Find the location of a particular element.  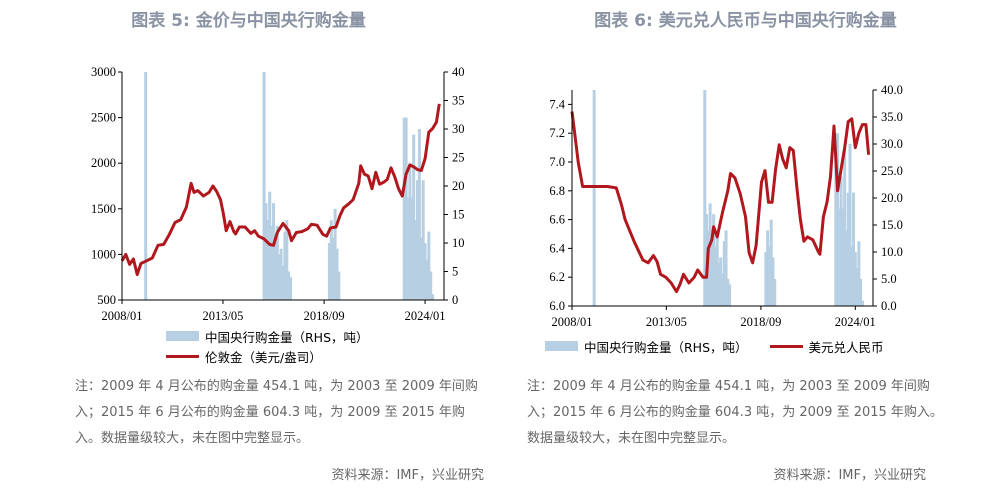

y-right-tick-label: 25 is located at coordinates (458, 158).